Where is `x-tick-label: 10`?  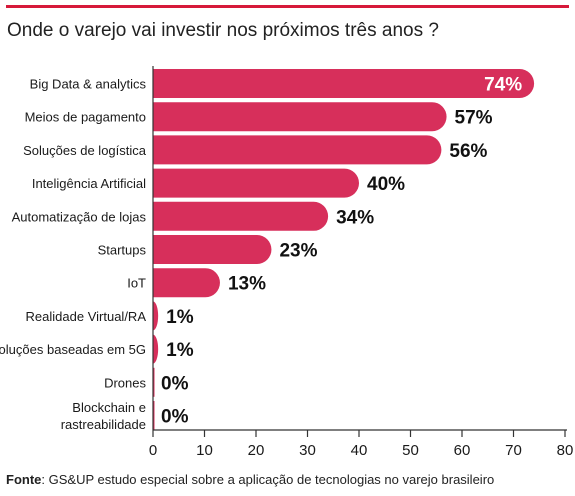 x-tick-label: 10 is located at coordinates (204, 450).